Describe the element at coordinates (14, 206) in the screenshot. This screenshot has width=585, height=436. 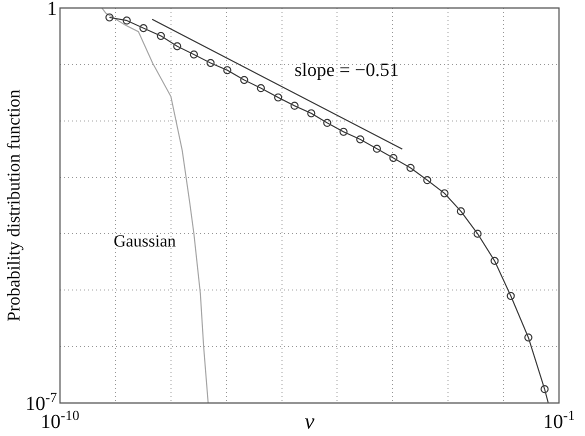
I see `y-axis-title: Probability distribution function` at that location.